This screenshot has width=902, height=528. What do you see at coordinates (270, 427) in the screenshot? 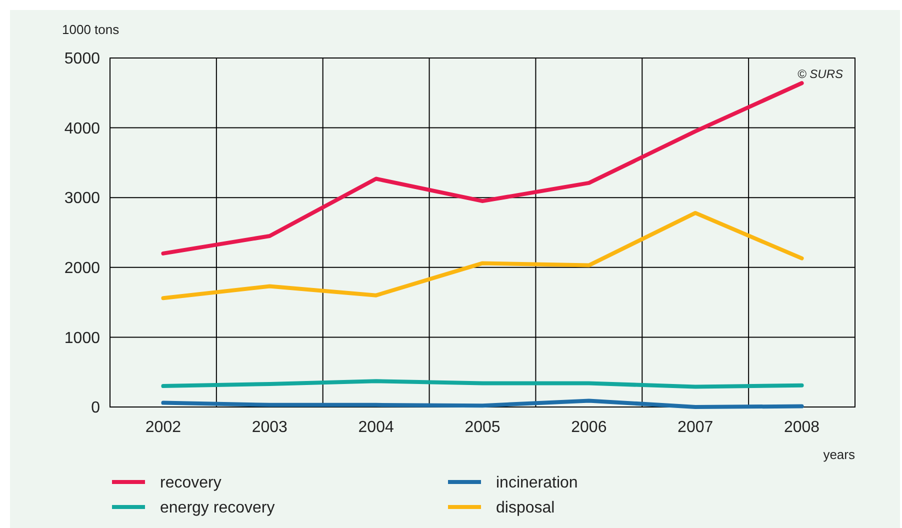
I see `x-tick-label: 2003` at bounding box center [270, 427].